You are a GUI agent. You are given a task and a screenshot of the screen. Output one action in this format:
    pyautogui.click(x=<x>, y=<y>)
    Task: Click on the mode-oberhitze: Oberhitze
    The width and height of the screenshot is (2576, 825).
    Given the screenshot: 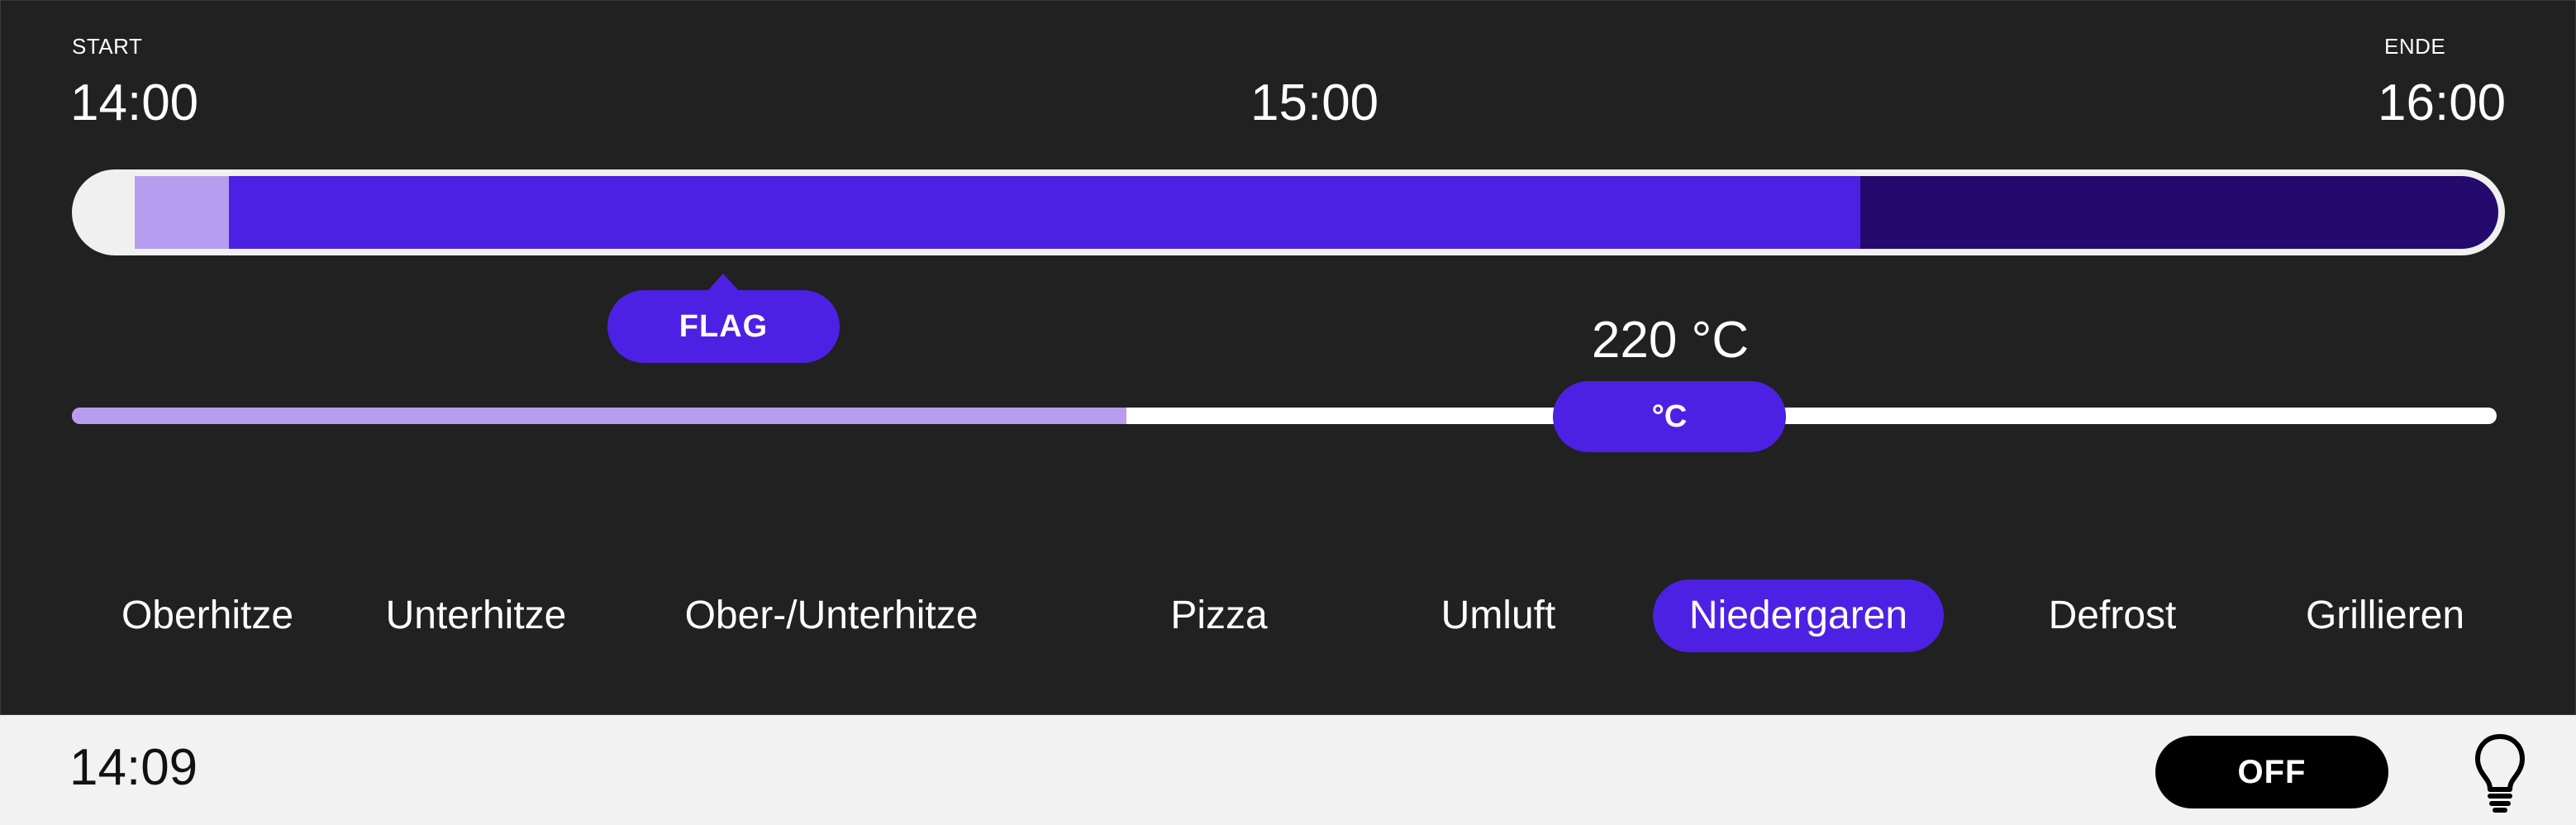 What is the action you would take?
    pyautogui.click(x=208, y=615)
    